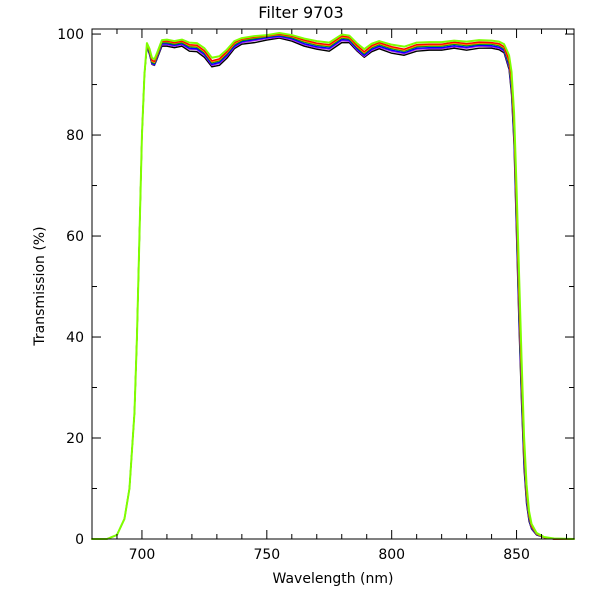 This screenshot has width=600, height=600. Describe the element at coordinates (516, 555) in the screenshot. I see `x-tick-label: 850` at that location.